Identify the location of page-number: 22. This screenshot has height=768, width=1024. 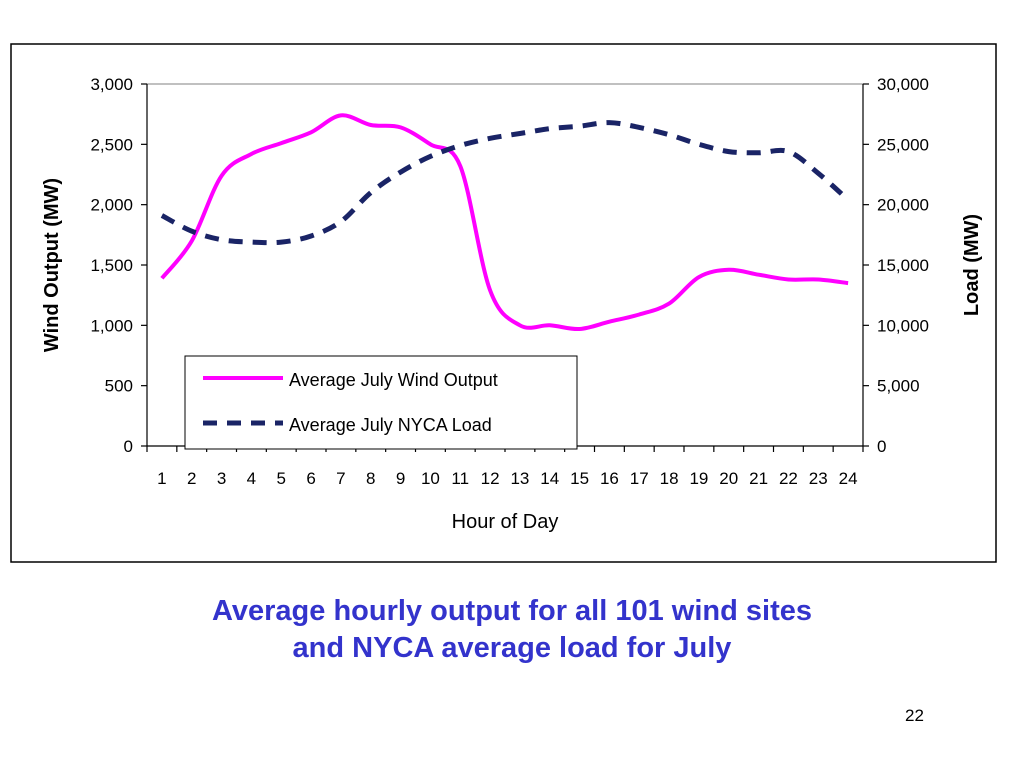
(914, 715).